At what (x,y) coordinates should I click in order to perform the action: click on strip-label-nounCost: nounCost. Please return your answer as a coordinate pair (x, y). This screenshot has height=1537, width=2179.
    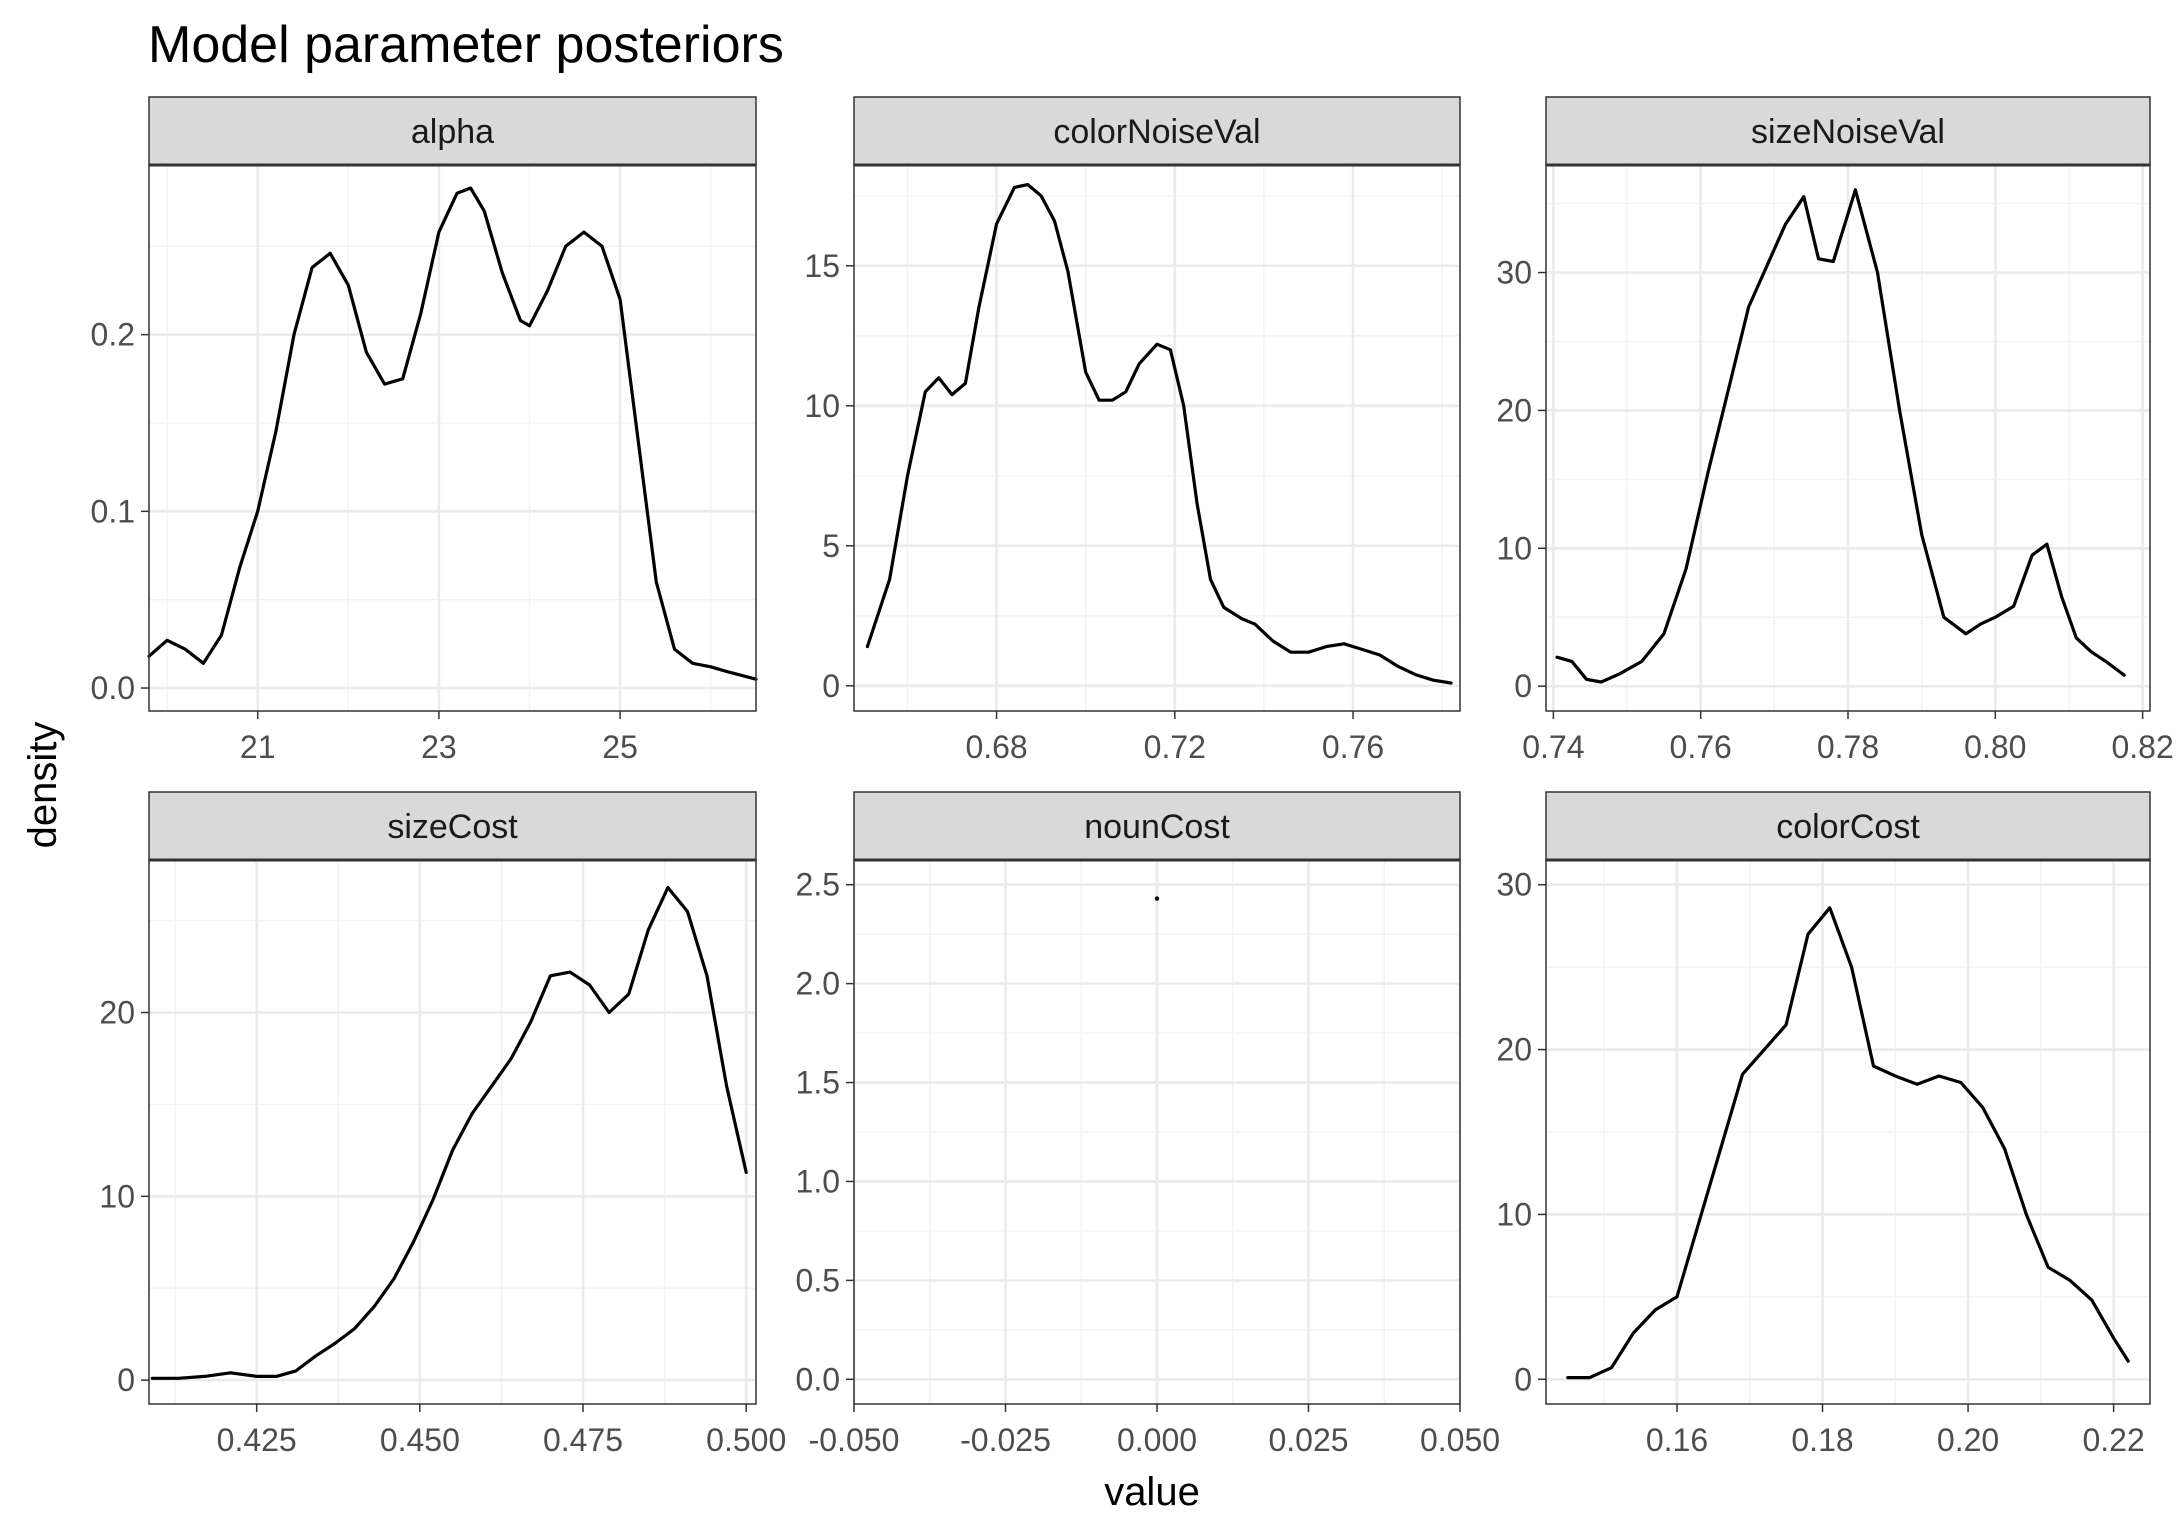
    Looking at the image, I should click on (1157, 827).